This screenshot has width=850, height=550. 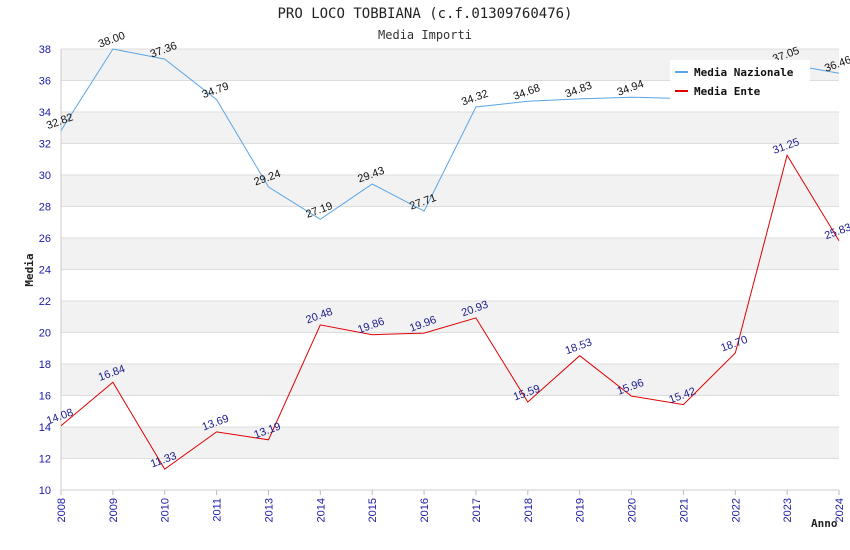 I want to click on x-axis-label: Anno, so click(x=824, y=523).